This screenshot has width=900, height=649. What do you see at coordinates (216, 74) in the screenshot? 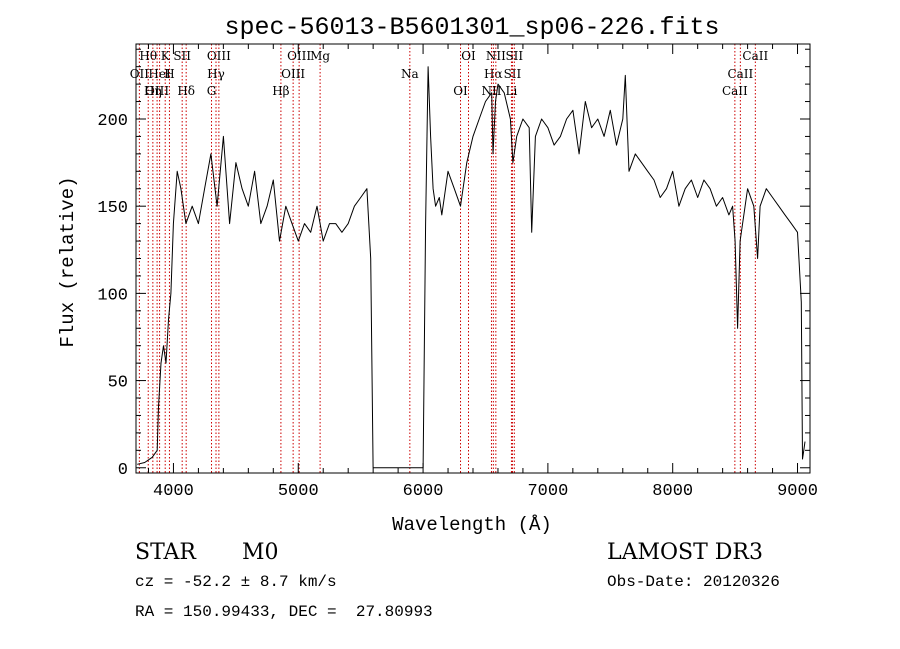
I see `line-marker-label: Hγ` at bounding box center [216, 74].